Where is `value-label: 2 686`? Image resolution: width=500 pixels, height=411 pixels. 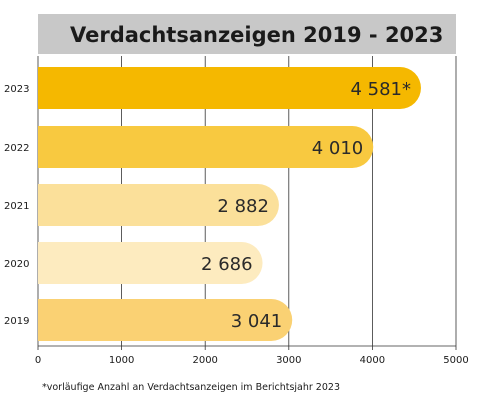 value-label: 2 686 is located at coordinates (227, 264).